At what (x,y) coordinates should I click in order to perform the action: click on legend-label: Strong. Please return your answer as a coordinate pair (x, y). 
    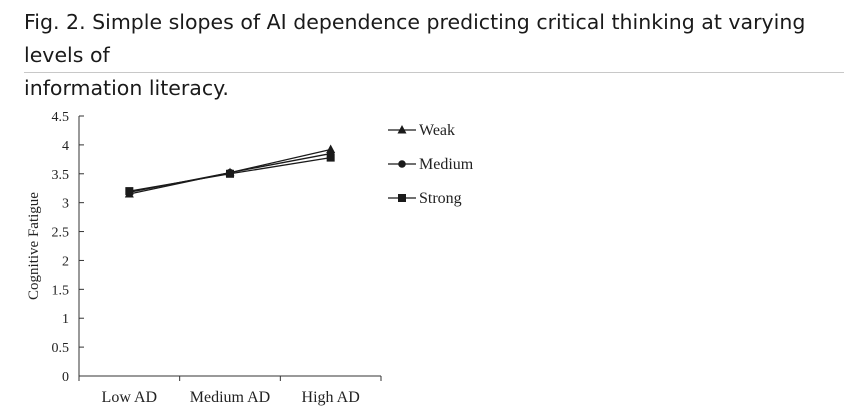
    Looking at the image, I should click on (440, 198).